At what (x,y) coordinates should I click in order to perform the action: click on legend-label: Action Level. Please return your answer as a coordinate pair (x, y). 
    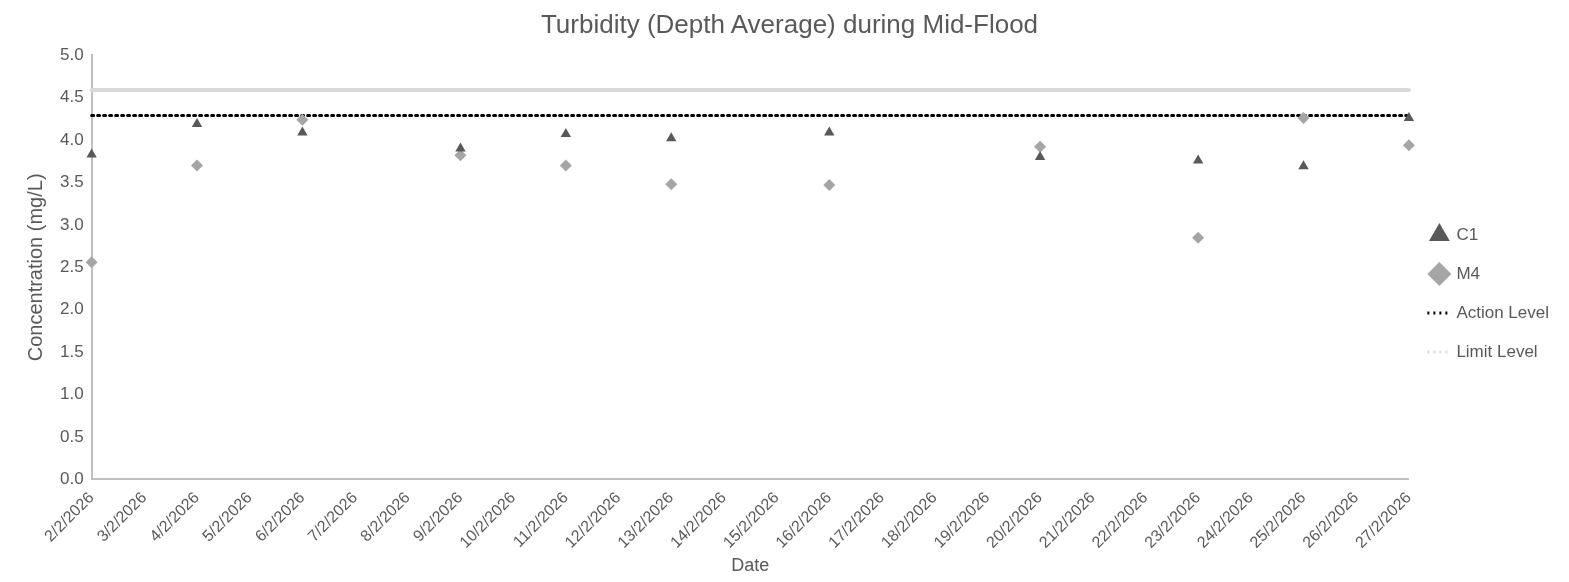
    Looking at the image, I should click on (1503, 312).